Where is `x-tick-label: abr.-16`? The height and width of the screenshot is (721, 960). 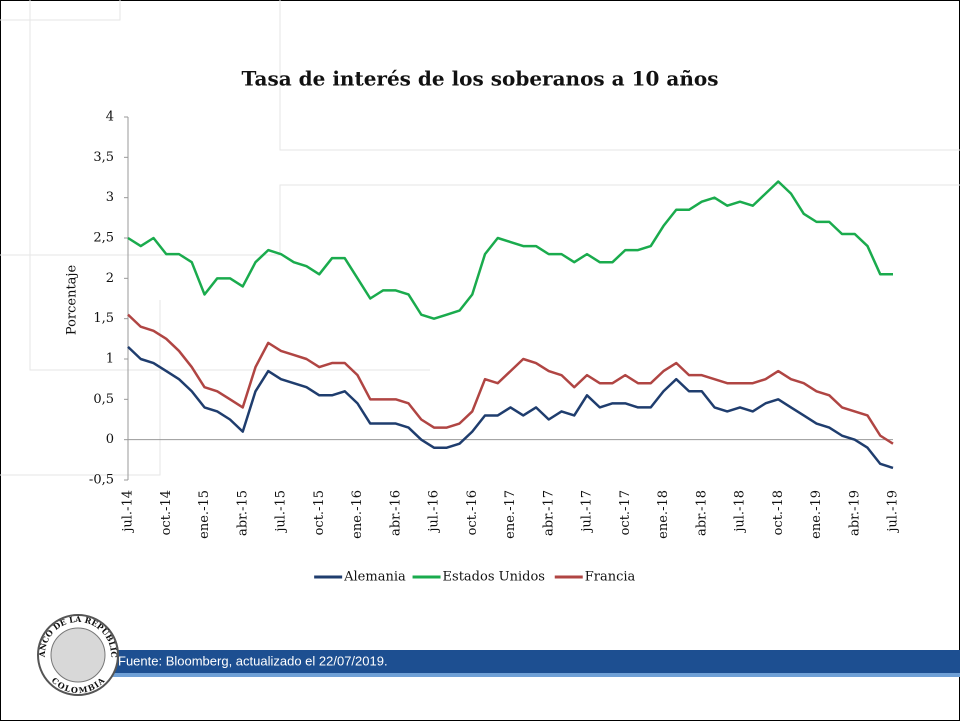 x-tick-label: abr.-16 is located at coordinates (395, 513).